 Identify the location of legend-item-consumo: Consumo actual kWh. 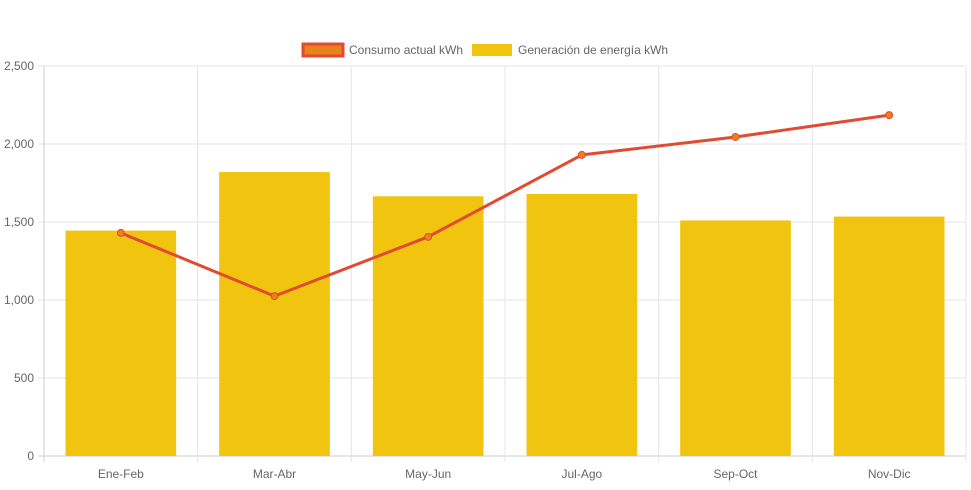
(382, 50).